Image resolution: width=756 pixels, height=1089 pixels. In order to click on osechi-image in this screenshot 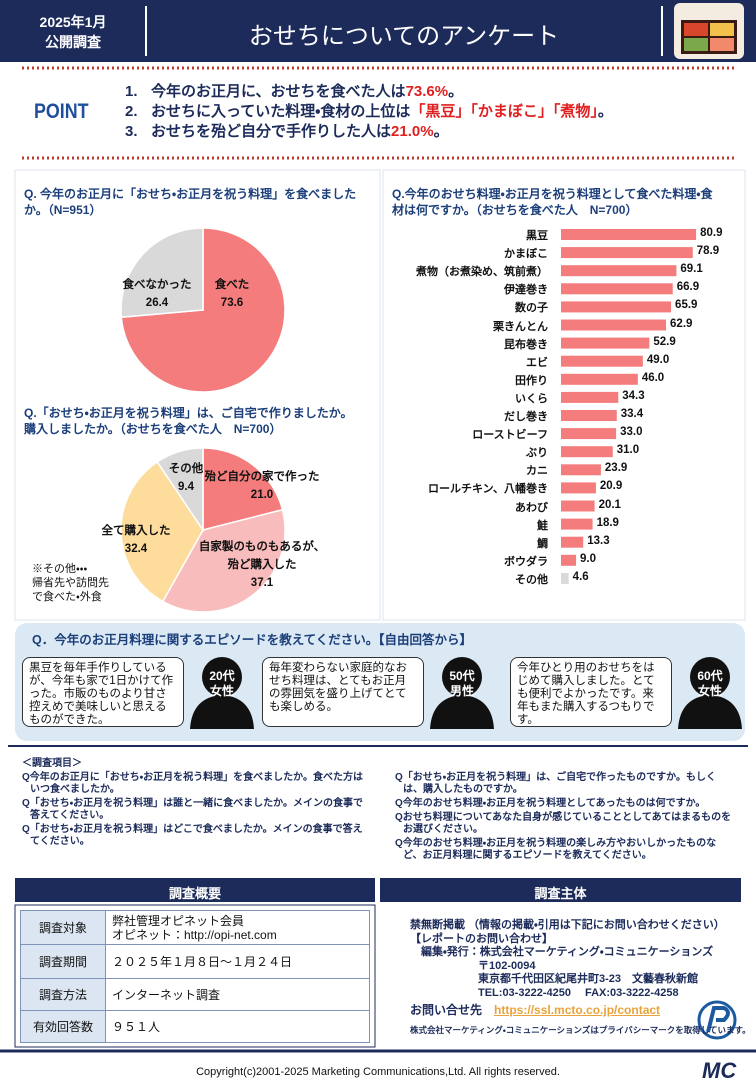, I will do `click(709, 31)`.